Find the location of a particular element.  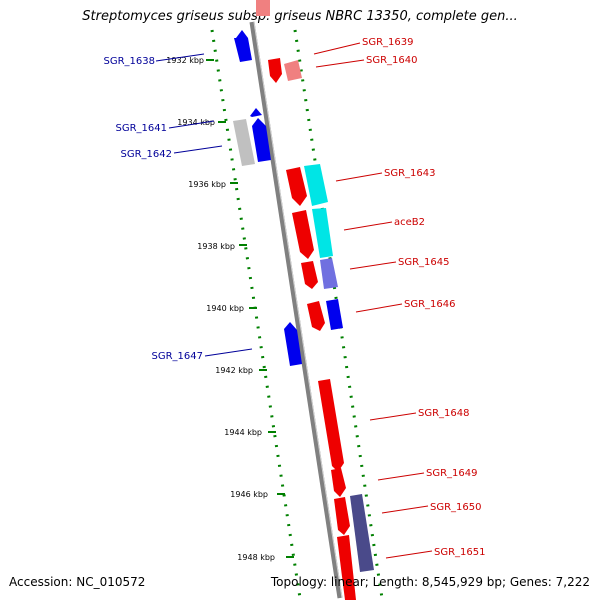

gene-label-sgr-1641: SGR_1641 is located at coordinates (142, 128).